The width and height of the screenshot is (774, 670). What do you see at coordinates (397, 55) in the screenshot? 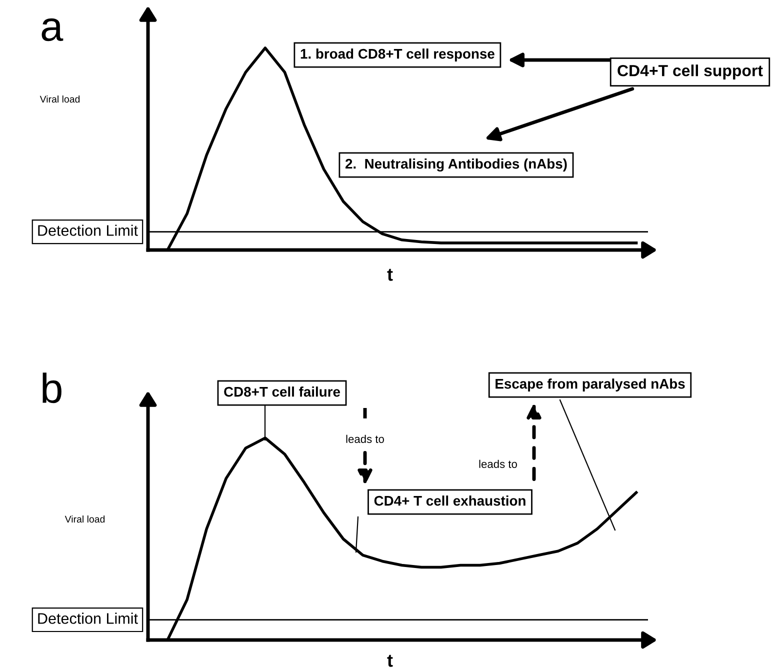
I see `annotation: 1. broad CD8+T cell response` at bounding box center [397, 55].